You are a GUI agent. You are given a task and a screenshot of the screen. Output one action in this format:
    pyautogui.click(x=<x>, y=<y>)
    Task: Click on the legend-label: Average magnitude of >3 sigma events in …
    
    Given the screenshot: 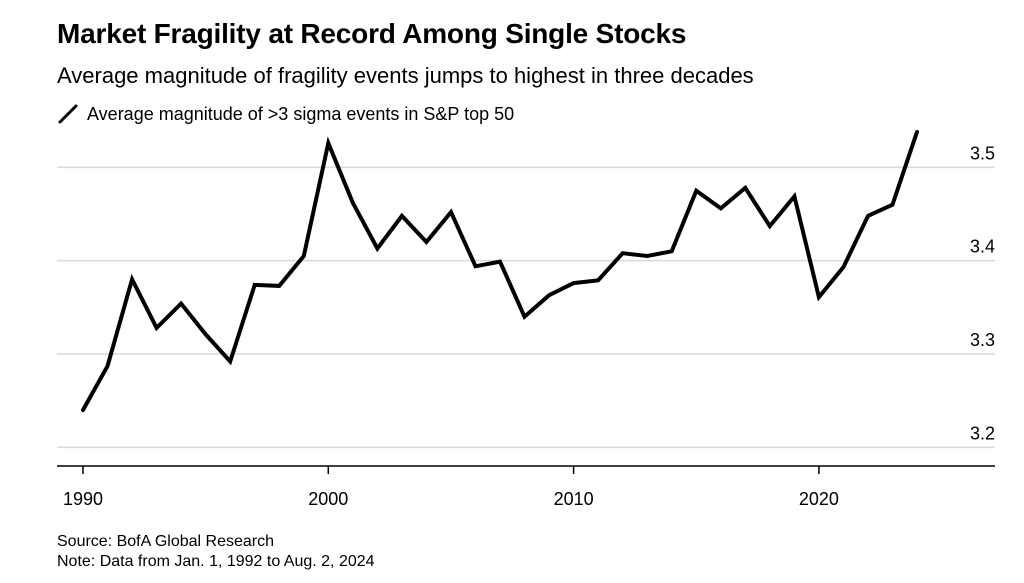 What is the action you would take?
    pyautogui.click(x=301, y=113)
    